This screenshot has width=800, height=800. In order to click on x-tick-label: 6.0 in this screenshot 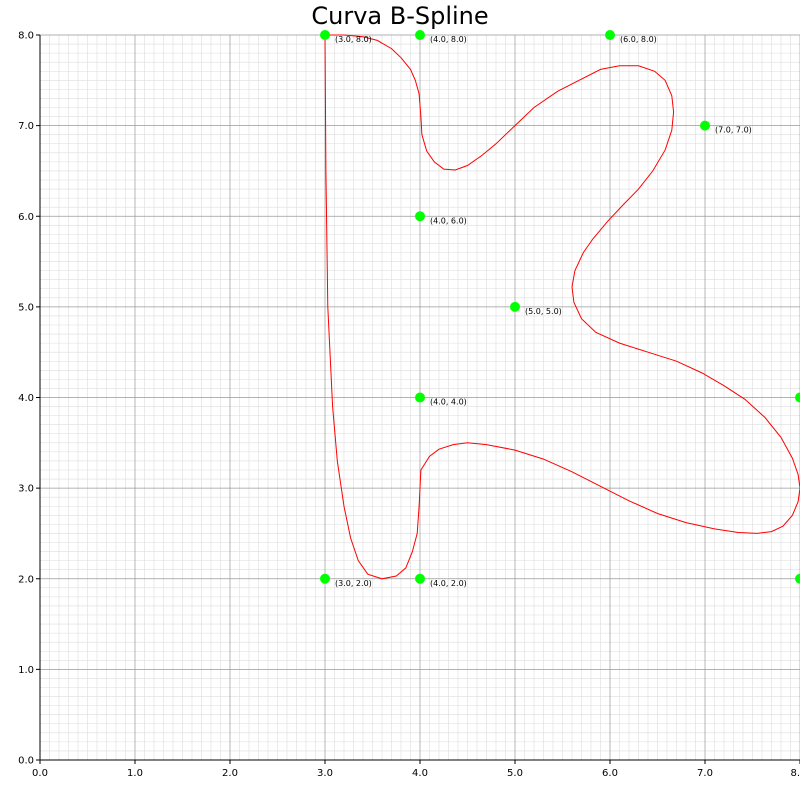, I will do `click(610, 773)`.